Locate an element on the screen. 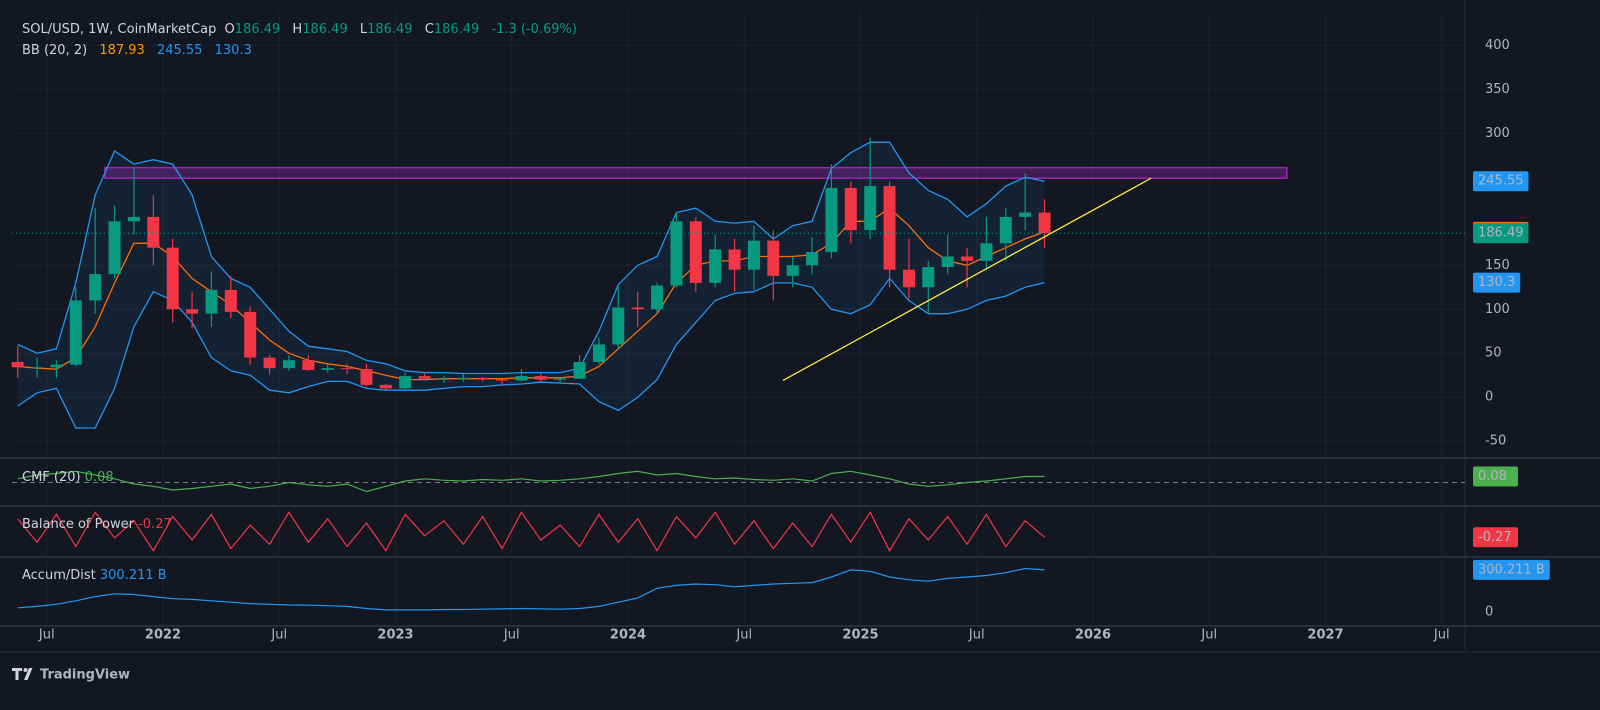 The height and width of the screenshot is (710, 1600). c-label: C is located at coordinates (429, 29).